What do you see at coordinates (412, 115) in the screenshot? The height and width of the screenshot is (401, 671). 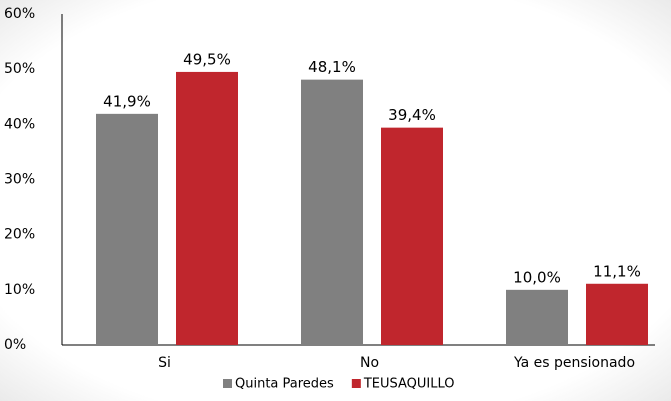 I see `value-label: 39,4%` at bounding box center [412, 115].